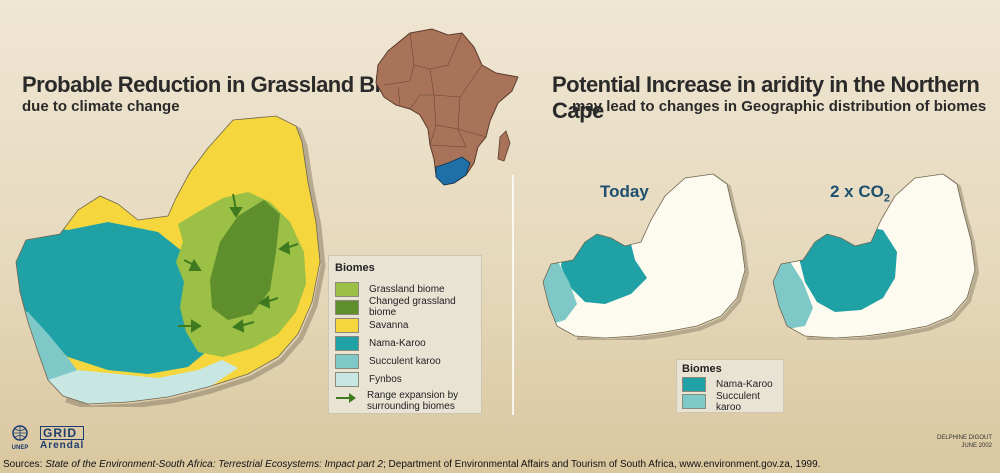  I want to click on legend-item-fynbos: Fynbos, so click(408, 379).